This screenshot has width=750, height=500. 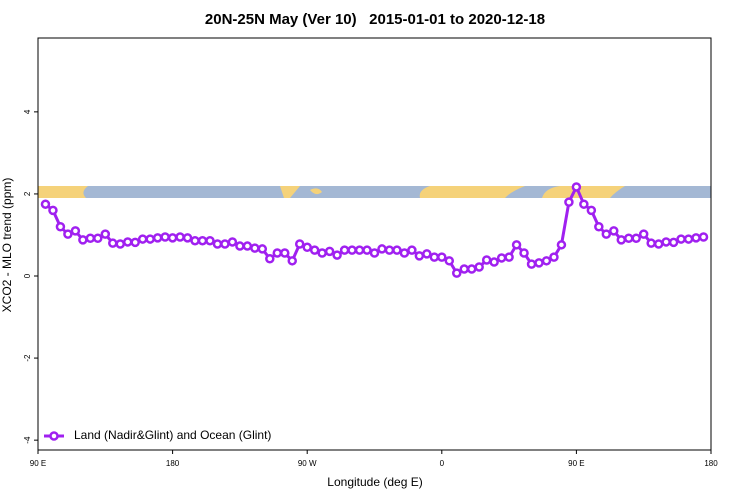 What do you see at coordinates (374, 482) in the screenshot?
I see `x-axis-label: Longitude (deg E)` at bounding box center [374, 482].